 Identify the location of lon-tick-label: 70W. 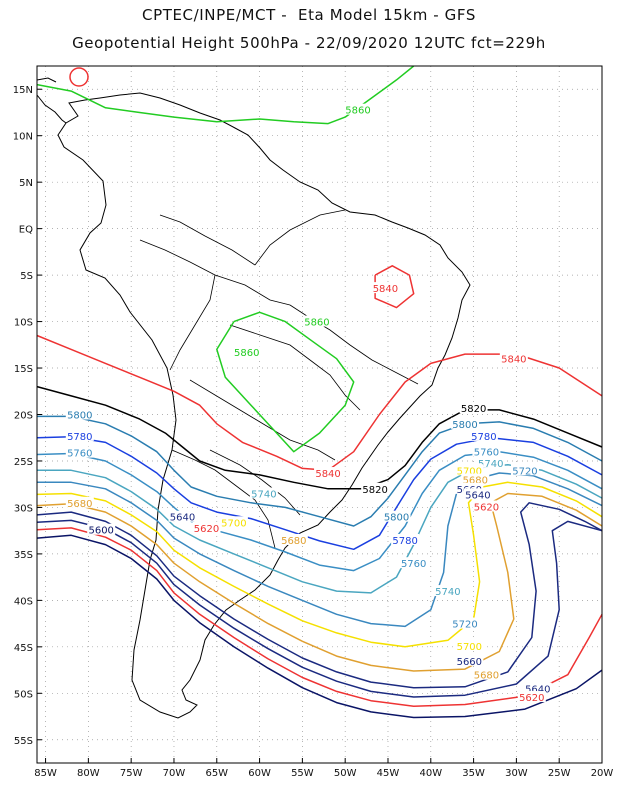
(174, 773).